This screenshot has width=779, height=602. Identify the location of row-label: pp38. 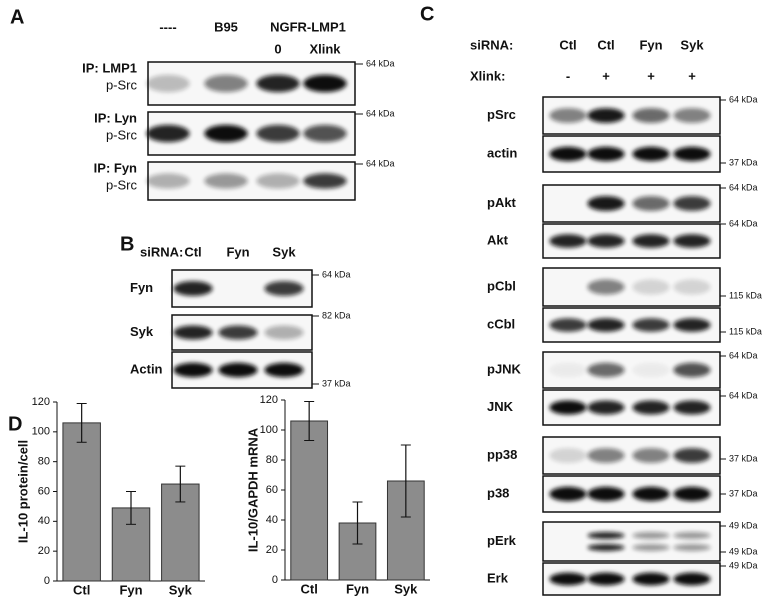
(502, 454).